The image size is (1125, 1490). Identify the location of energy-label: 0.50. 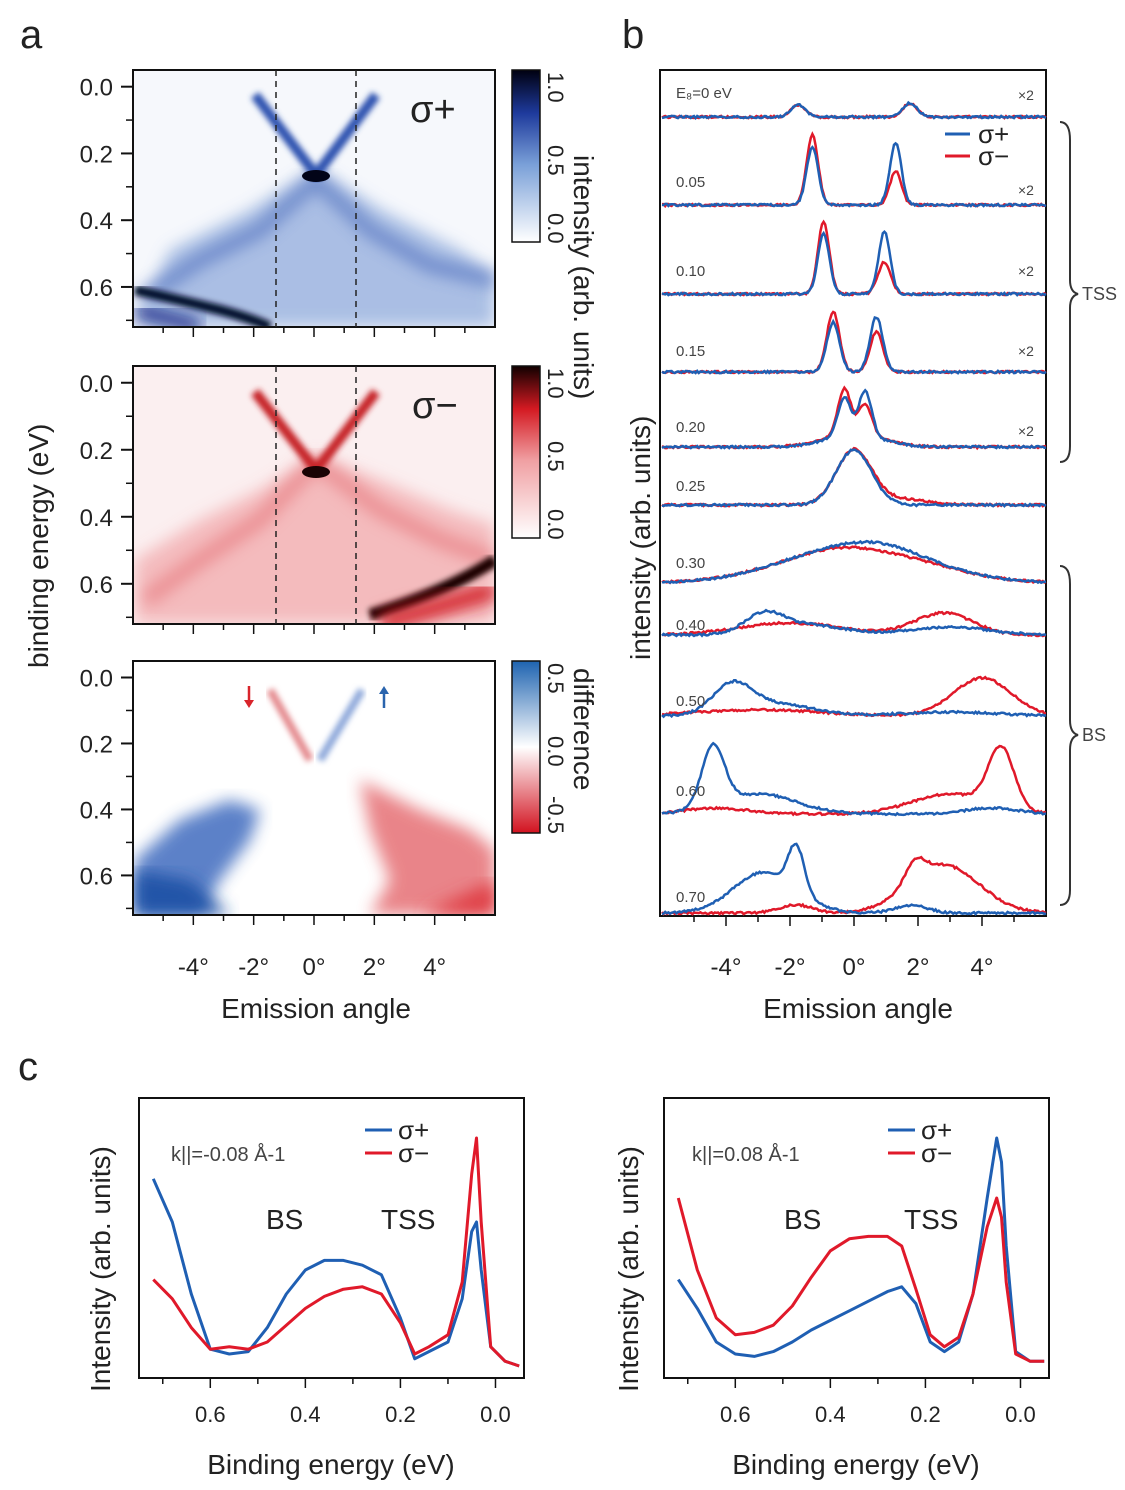
(690, 701).